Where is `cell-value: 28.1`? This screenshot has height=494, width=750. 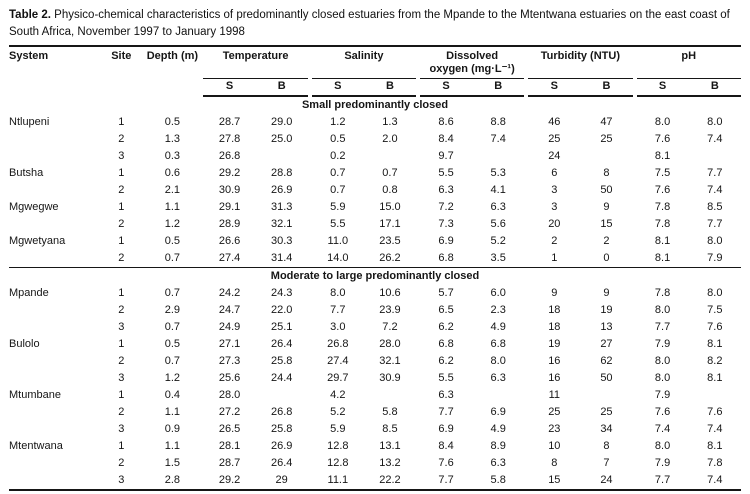 cell-value: 28.1 is located at coordinates (229, 446).